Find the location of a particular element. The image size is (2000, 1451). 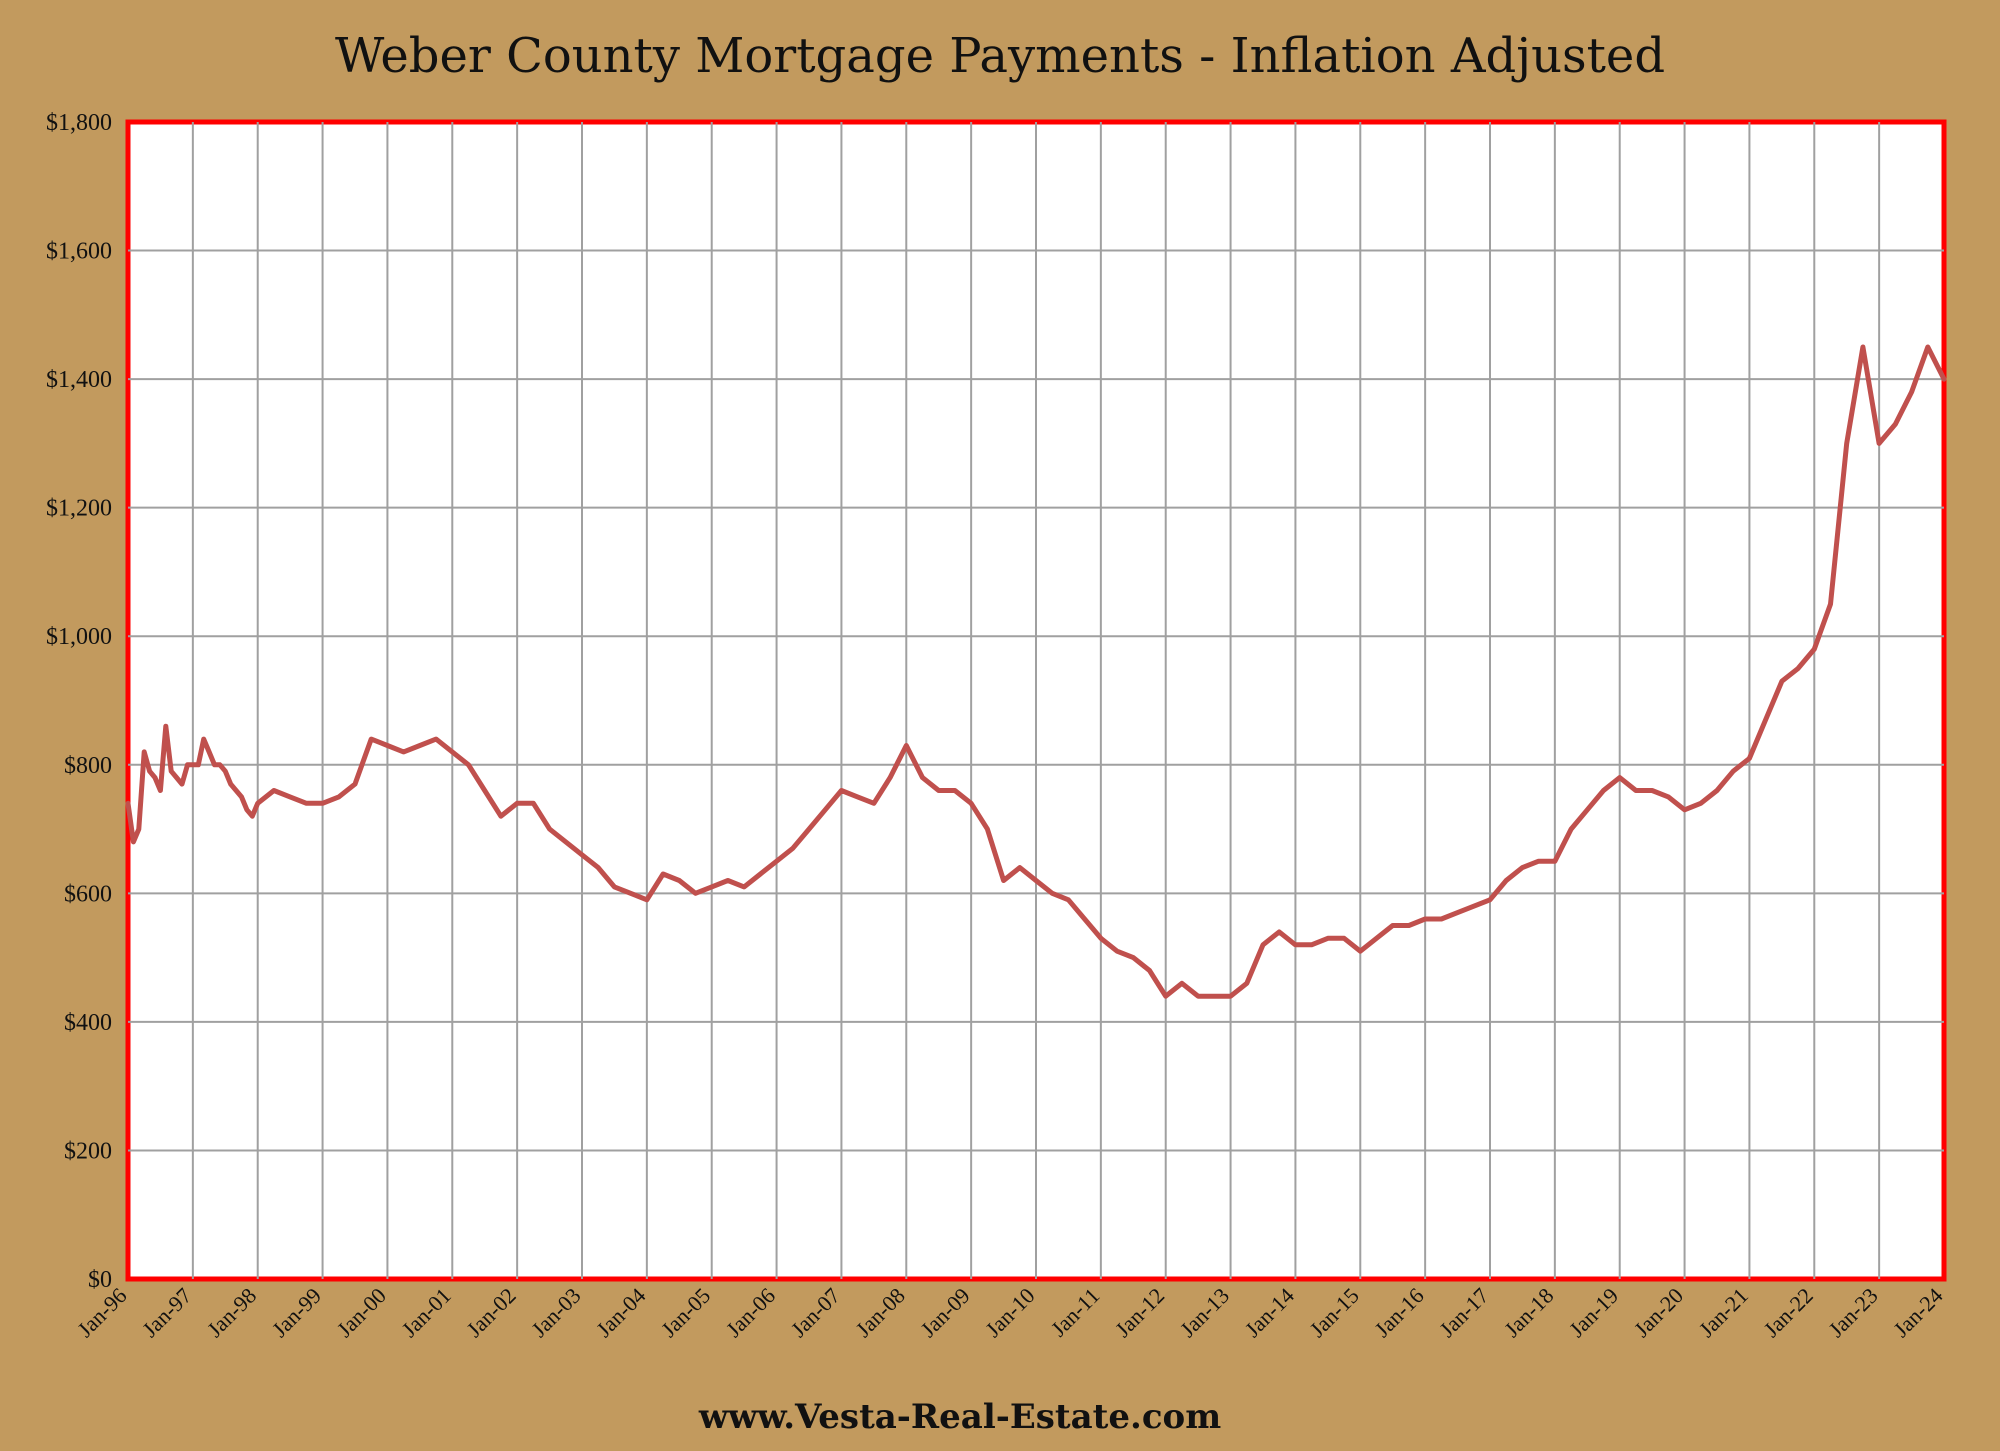

x-tick-label: Jan-23 is located at coordinates (1853, 1312).